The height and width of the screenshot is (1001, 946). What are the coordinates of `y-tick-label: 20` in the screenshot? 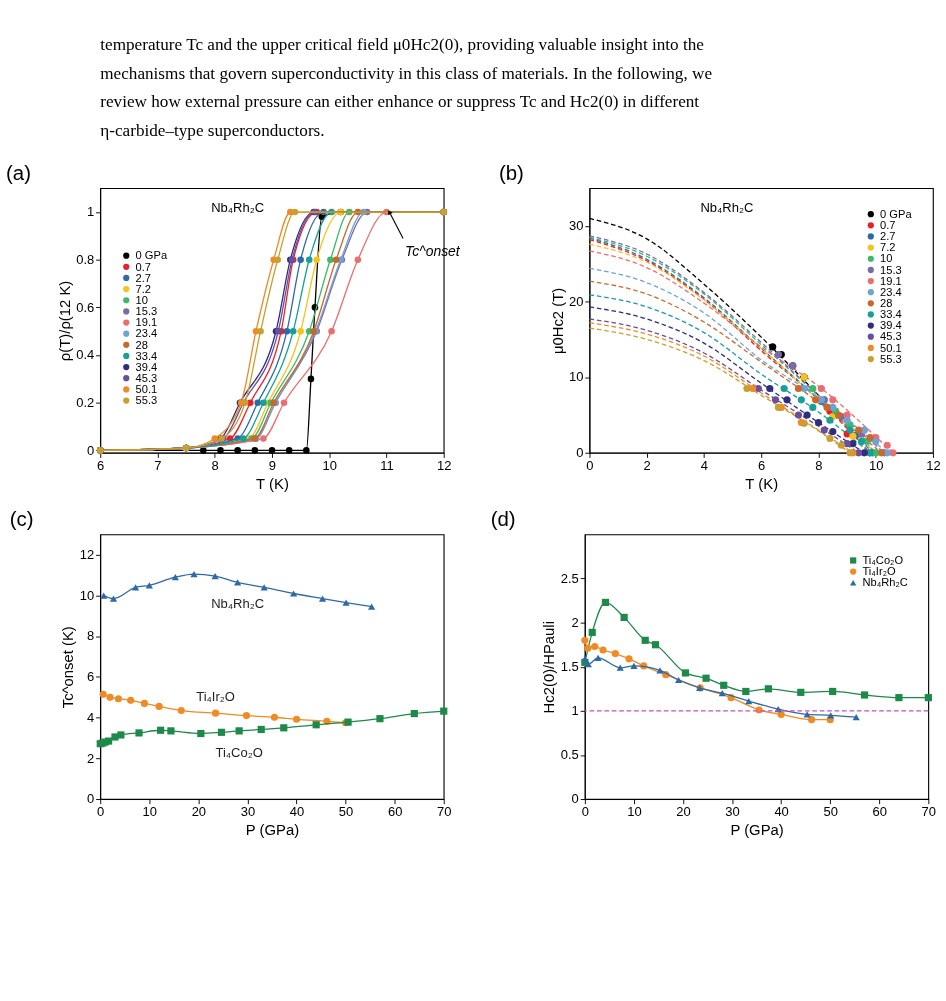 It's located at (576, 301).